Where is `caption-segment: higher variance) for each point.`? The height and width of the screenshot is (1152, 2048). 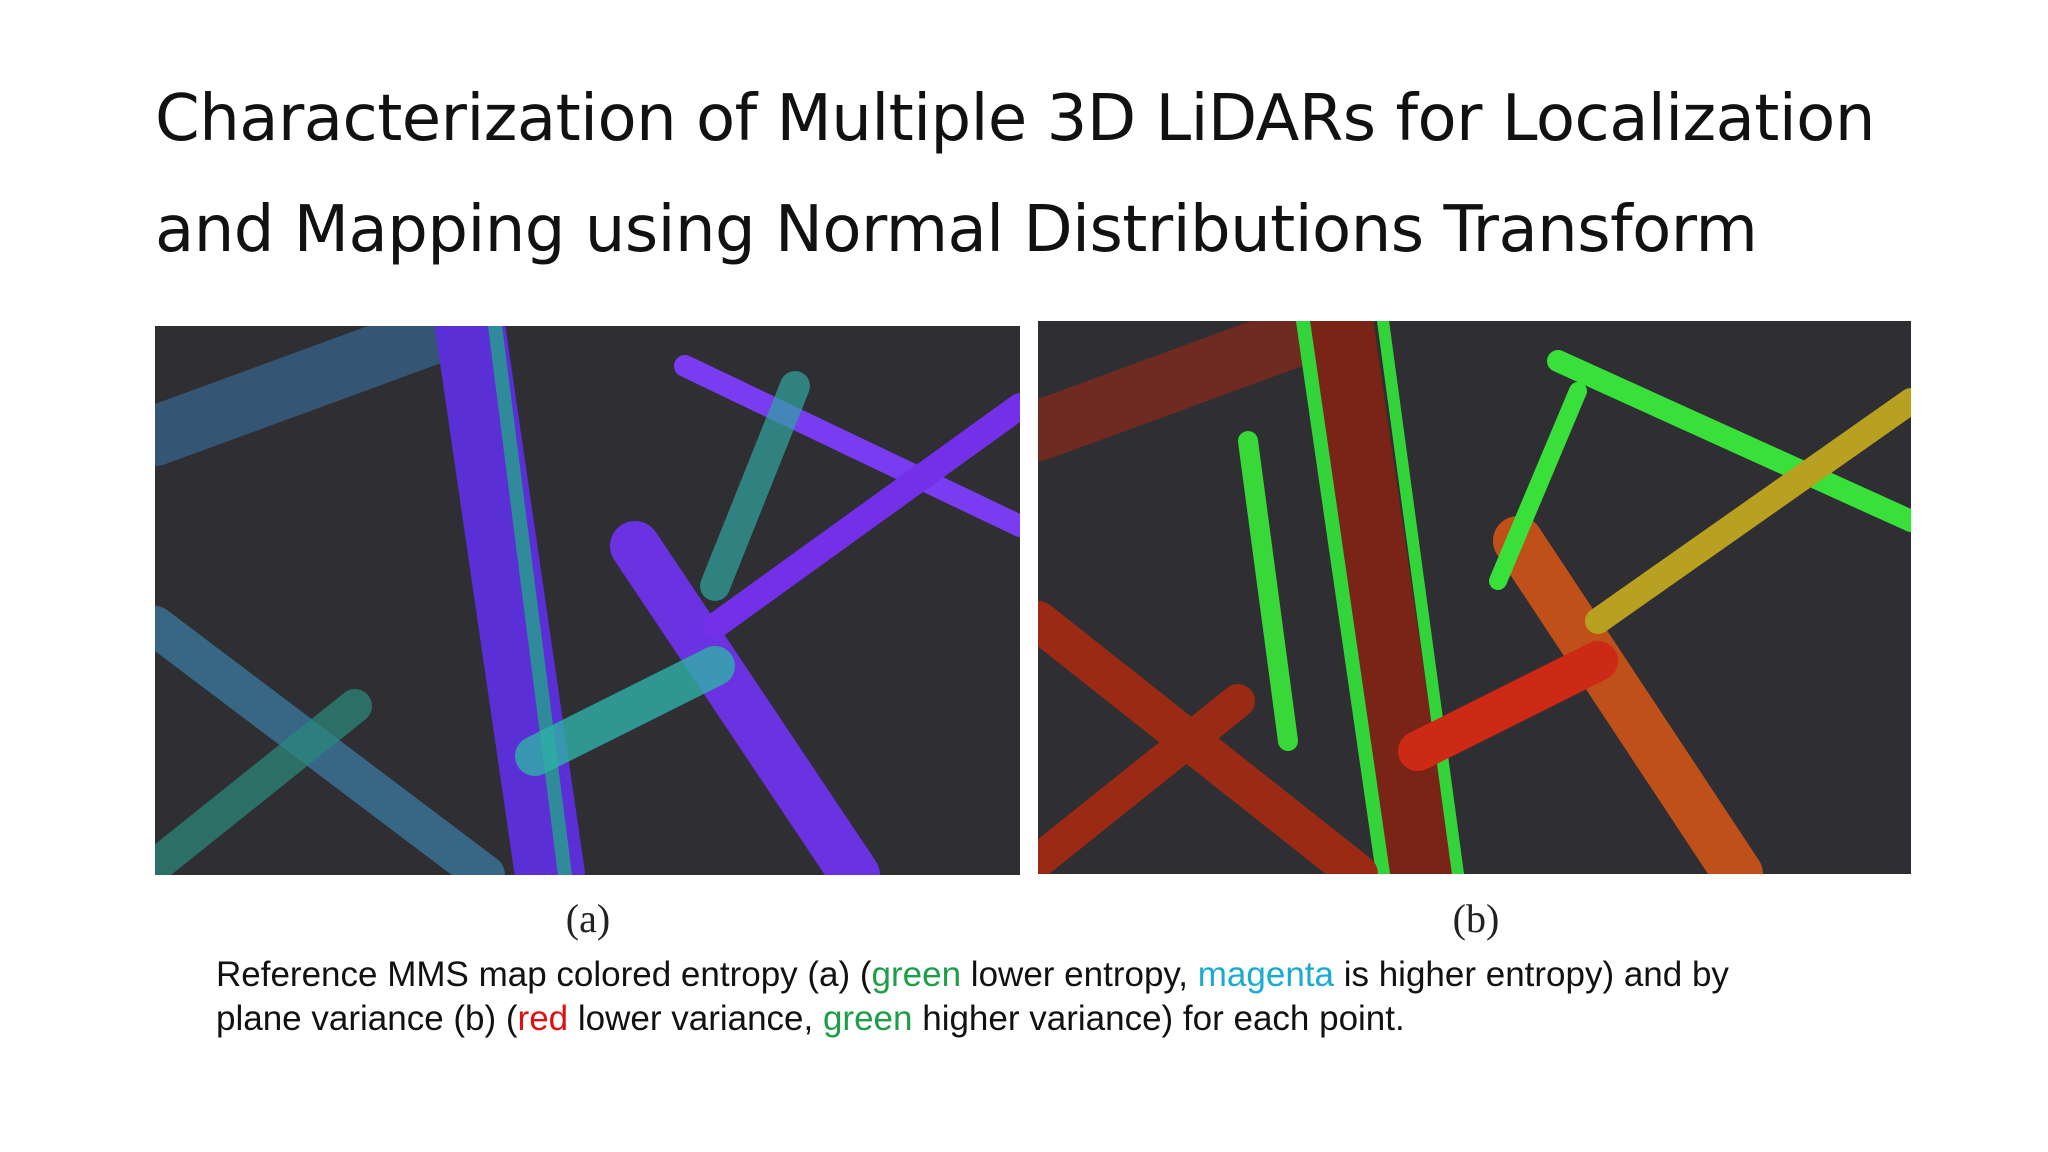
caption-segment: higher variance) for each point. is located at coordinates (1158, 1018).